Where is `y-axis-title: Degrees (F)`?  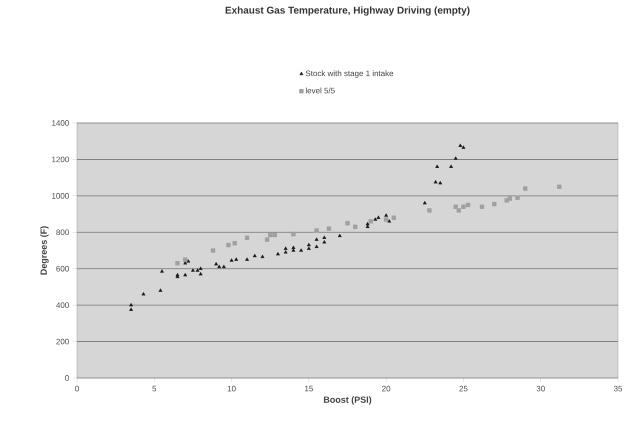 y-axis-title: Degrees (F) is located at coordinates (44, 250).